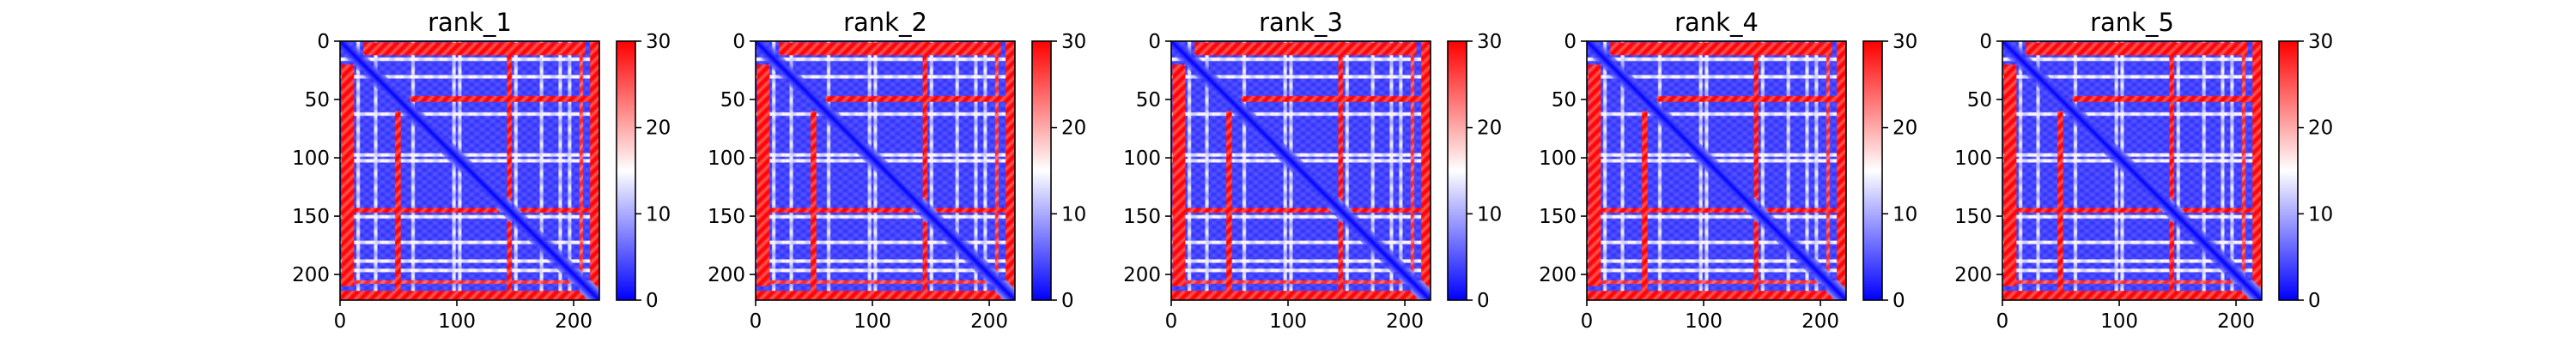 This screenshot has width=2576, height=343. I want to click on panel-title: rank_4, so click(1716, 23).